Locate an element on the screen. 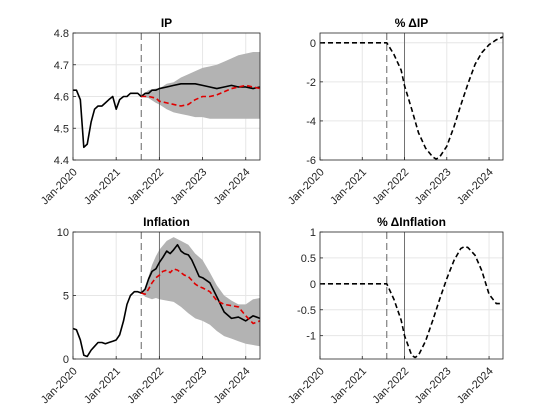  series-line-actual is located at coordinates (166, 300).